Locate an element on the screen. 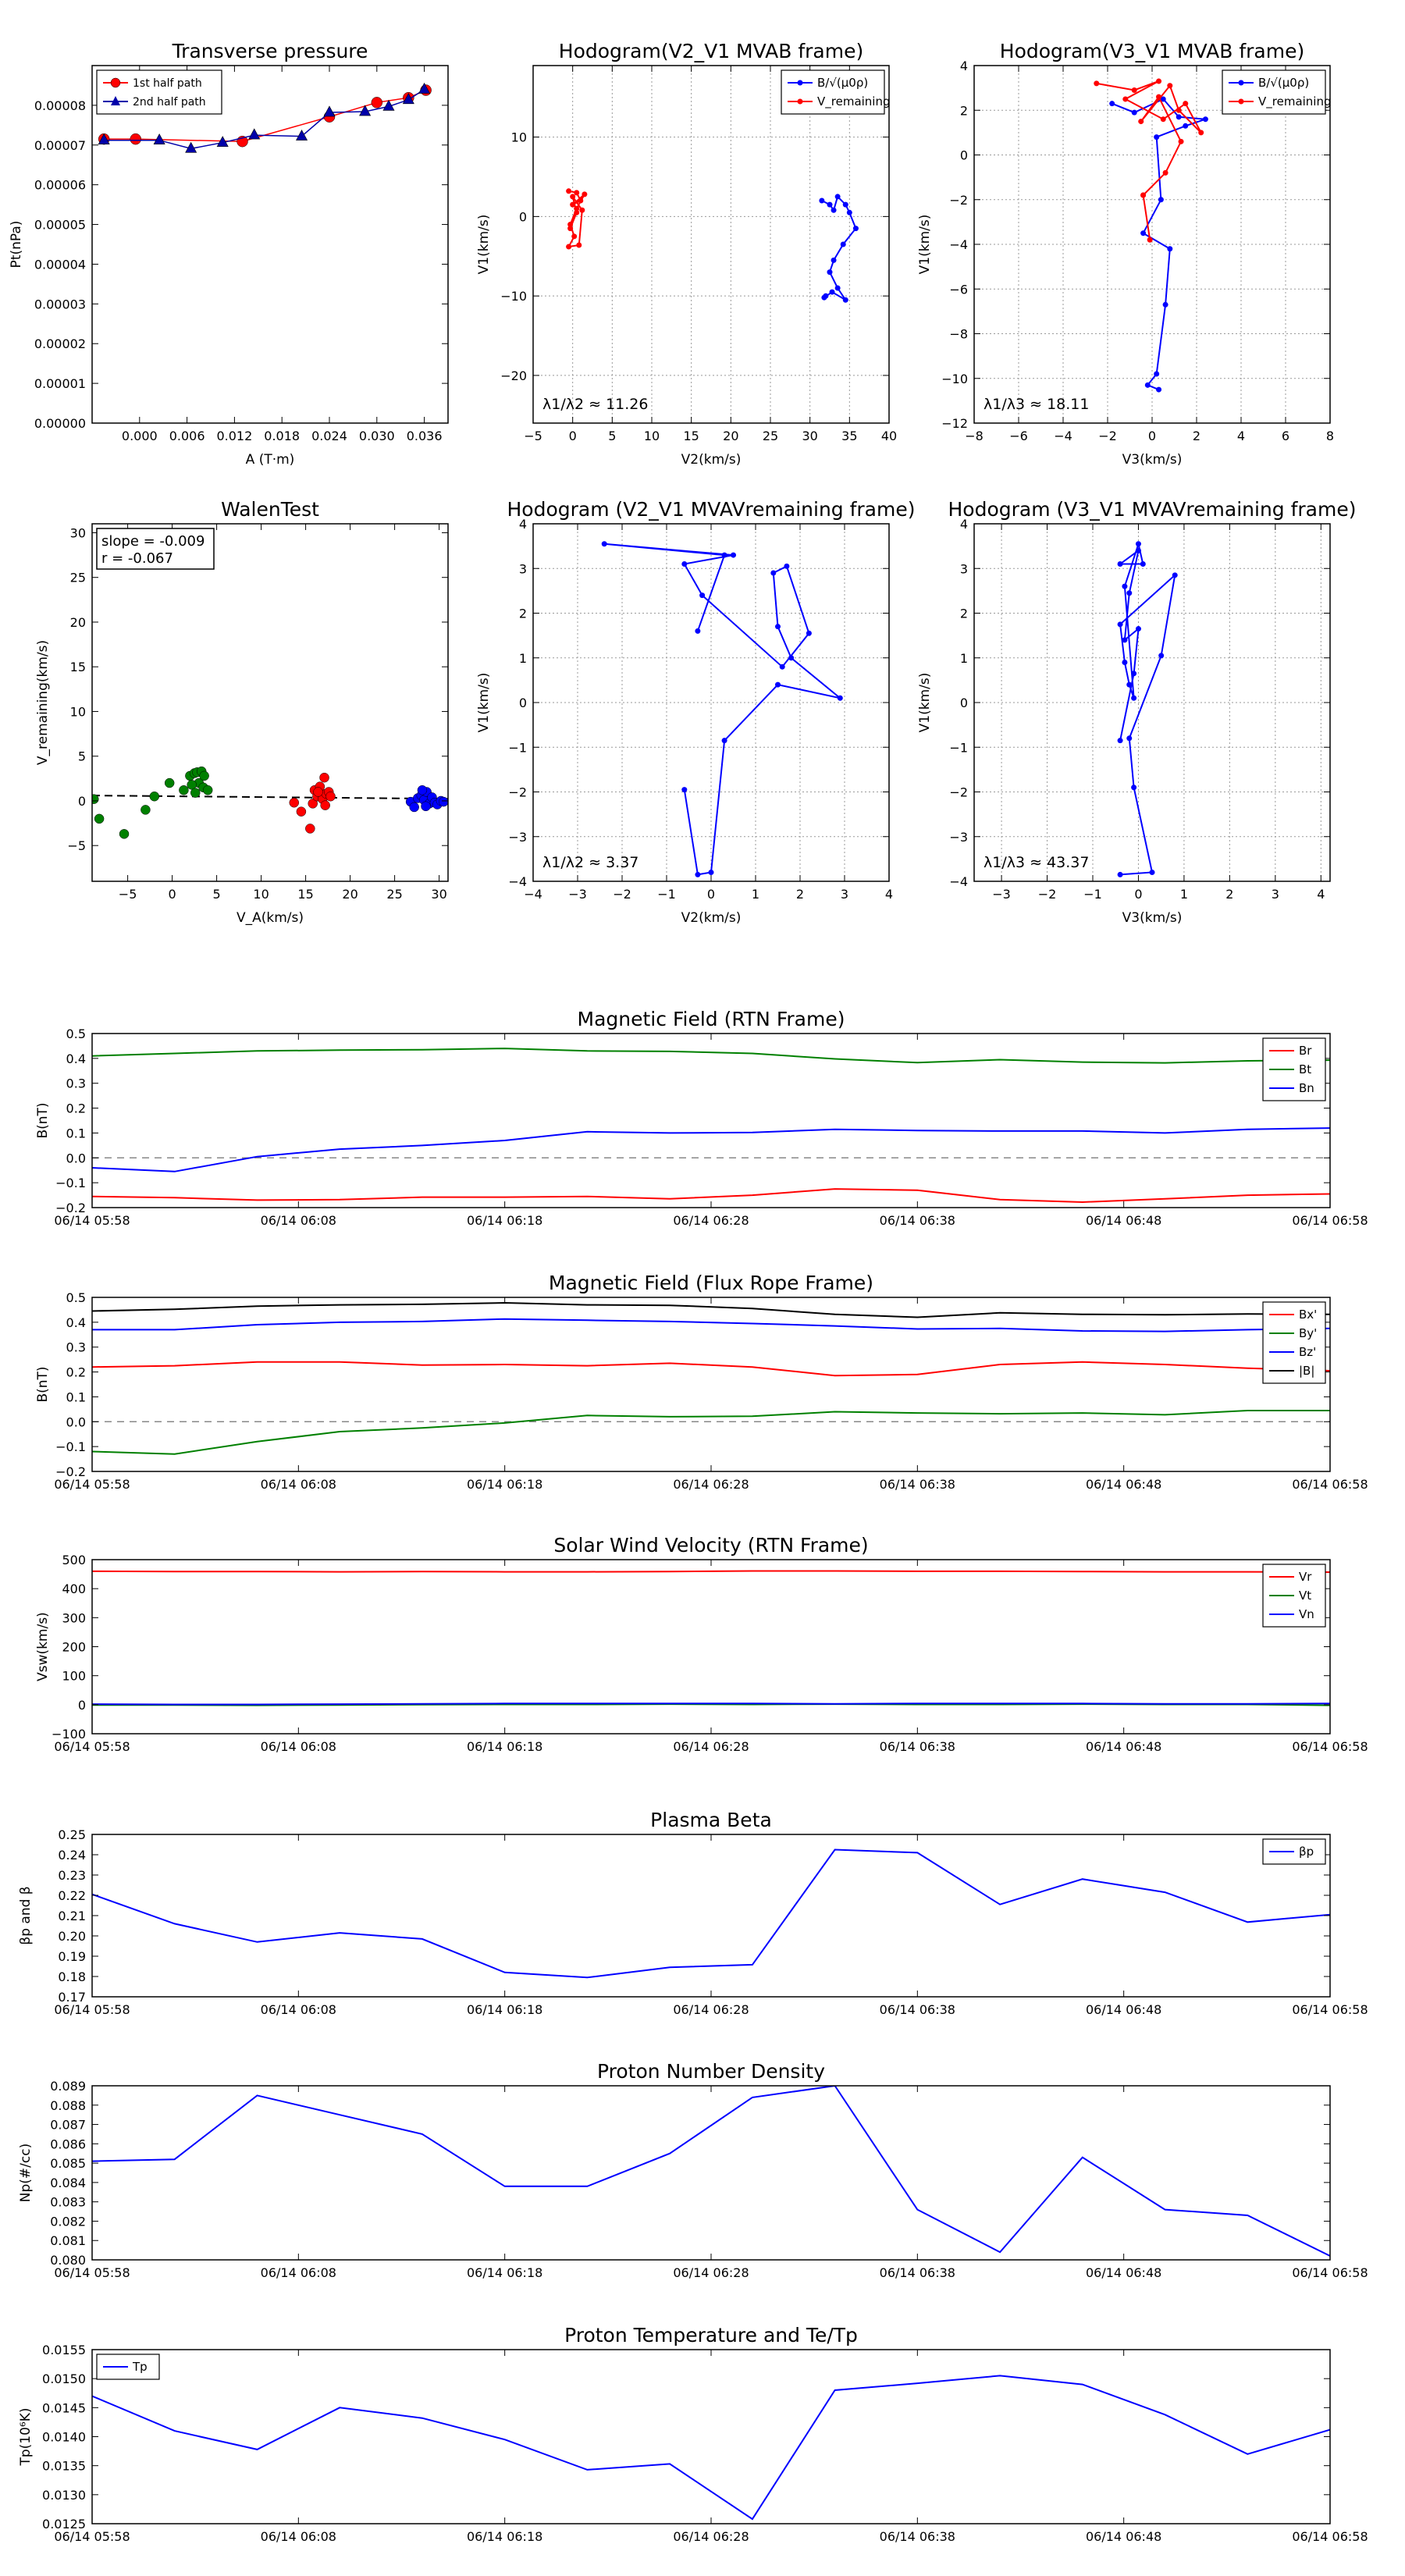 The height and width of the screenshot is (2576, 1405). y-tick-label: 500 is located at coordinates (74, 1560).